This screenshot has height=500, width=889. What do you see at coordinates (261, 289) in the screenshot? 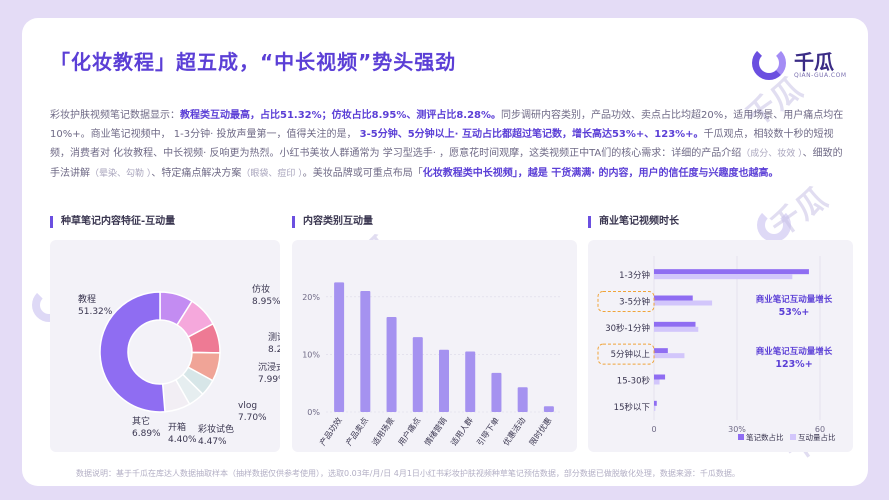
I see `donut-label: 仿妆` at bounding box center [261, 289].